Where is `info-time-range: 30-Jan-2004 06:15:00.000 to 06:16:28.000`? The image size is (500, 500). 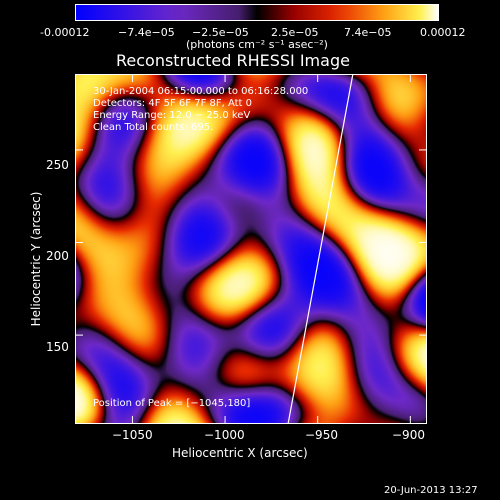
info-time-range: 30-Jan-2004 06:15:00.000 to 06:16:28.000 is located at coordinates (201, 91).